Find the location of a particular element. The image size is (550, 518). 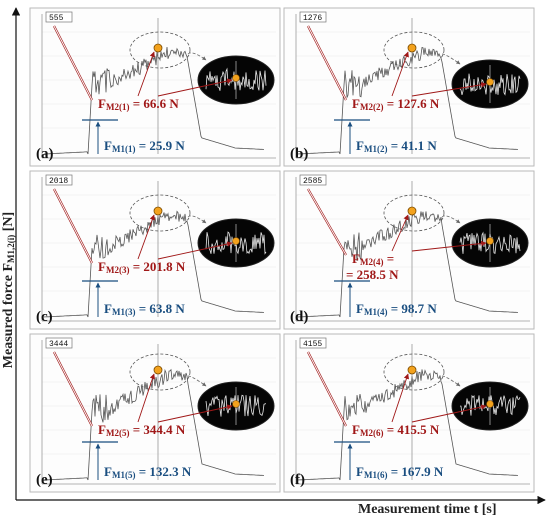

fm1-value: = 63.8 N is located at coordinates (160, 308).